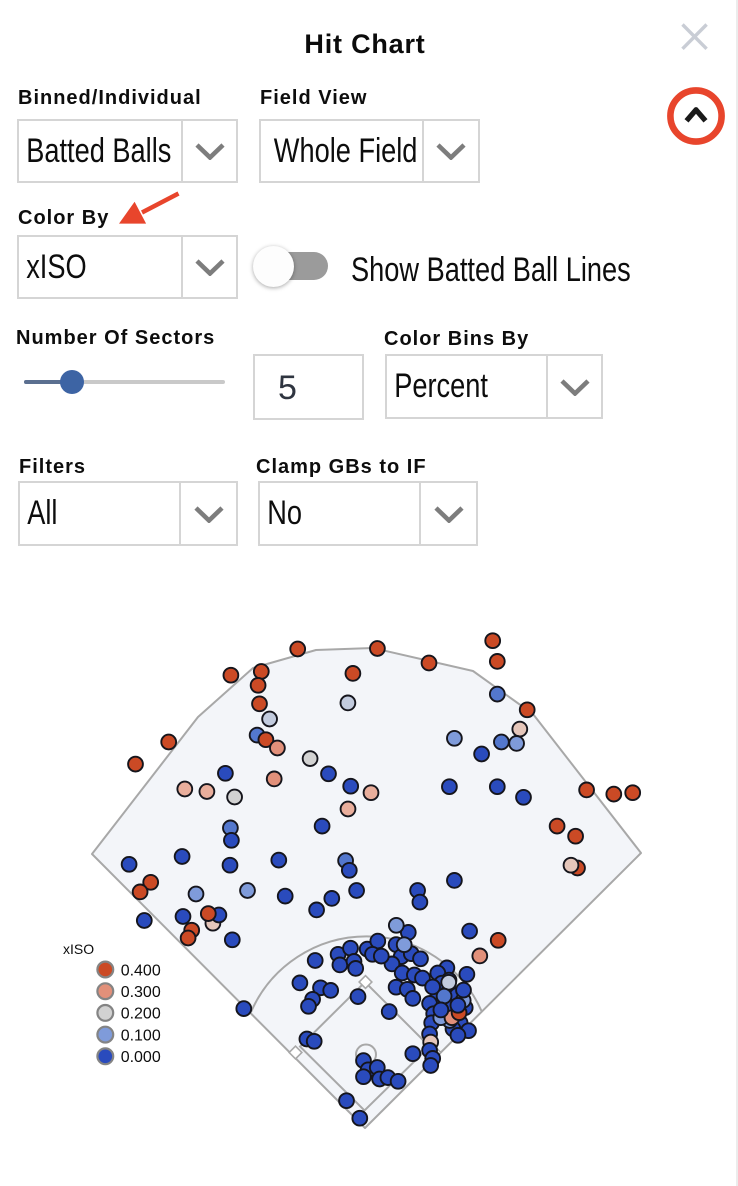 The width and height of the screenshot is (738, 1186). Describe the element at coordinates (141, 992) in the screenshot. I see `svg-text: 0.300` at that location.